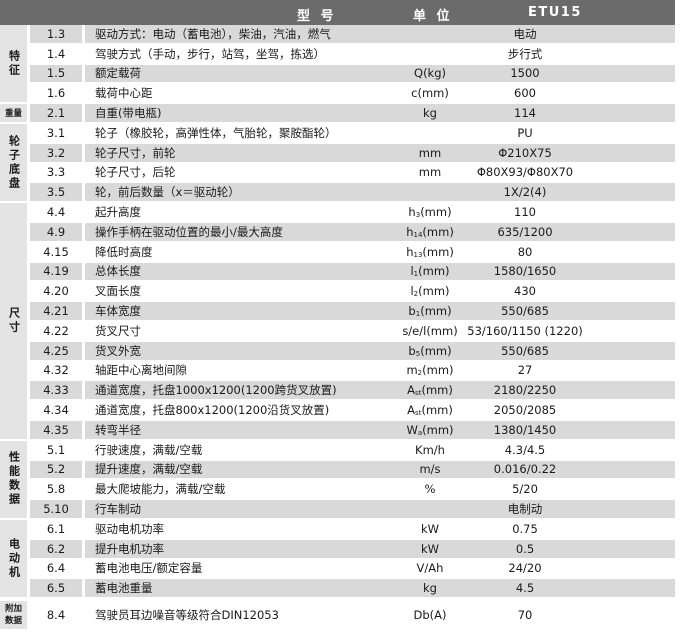 This screenshot has width=680, height=641. I want to click on row-number: 5.8, so click(56, 489).